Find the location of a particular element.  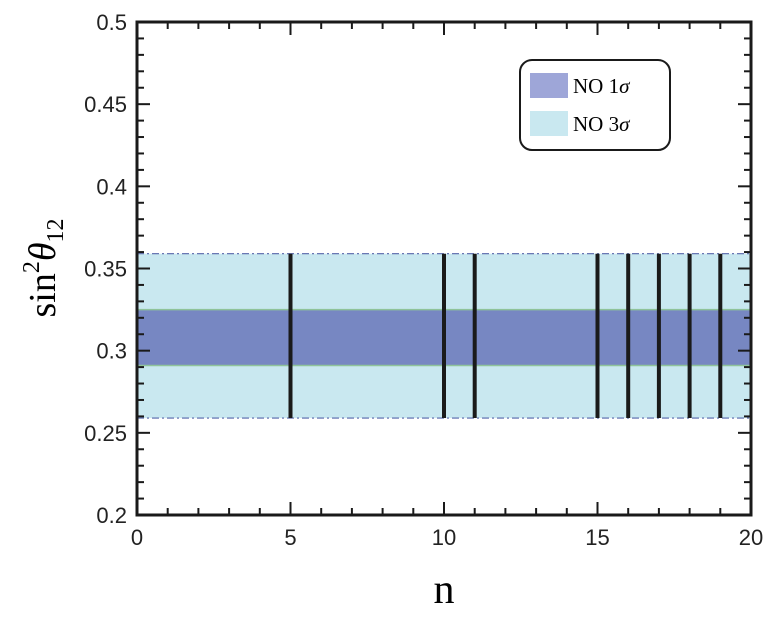

y-tick-label: 0.25 is located at coordinates (105, 433).